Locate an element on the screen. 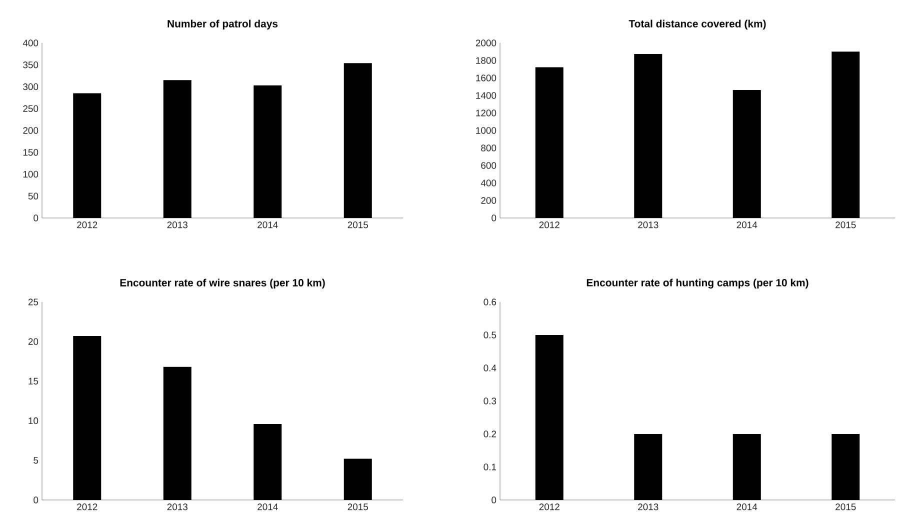  y-tick-label: 1000 is located at coordinates (486, 130).